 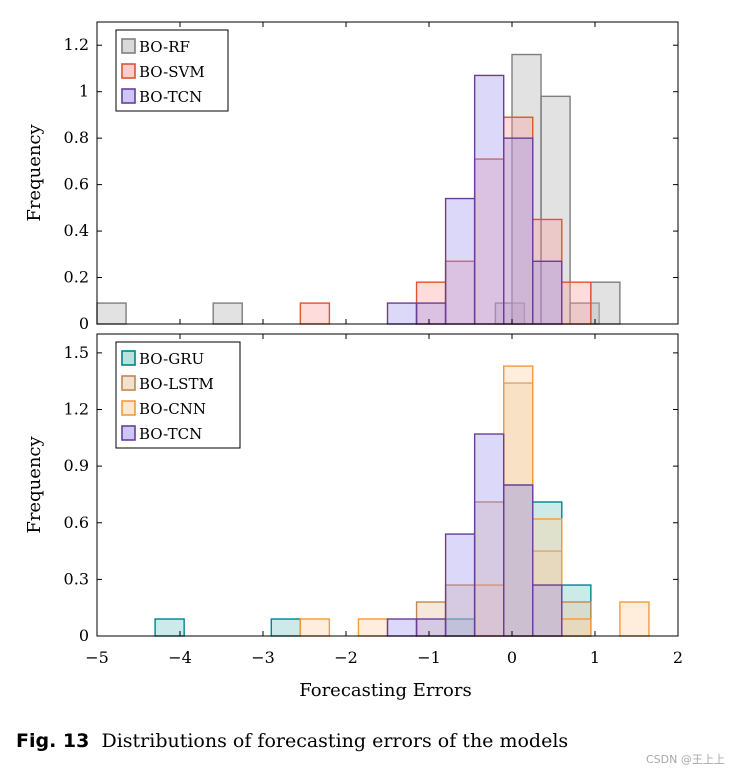 What do you see at coordinates (76, 44) in the screenshot?
I see `ytick-label-top-6: 1.2` at bounding box center [76, 44].